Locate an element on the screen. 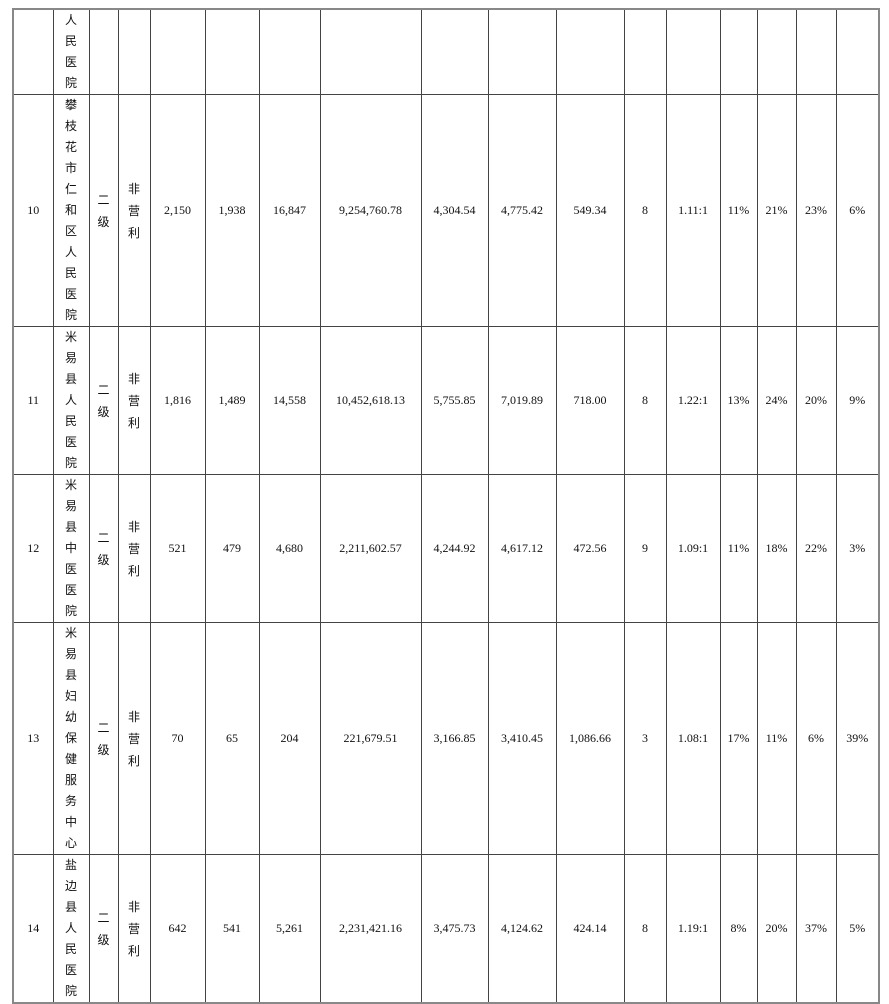 The width and height of the screenshot is (889, 1004). cell-c2: 479 is located at coordinates (232, 548).